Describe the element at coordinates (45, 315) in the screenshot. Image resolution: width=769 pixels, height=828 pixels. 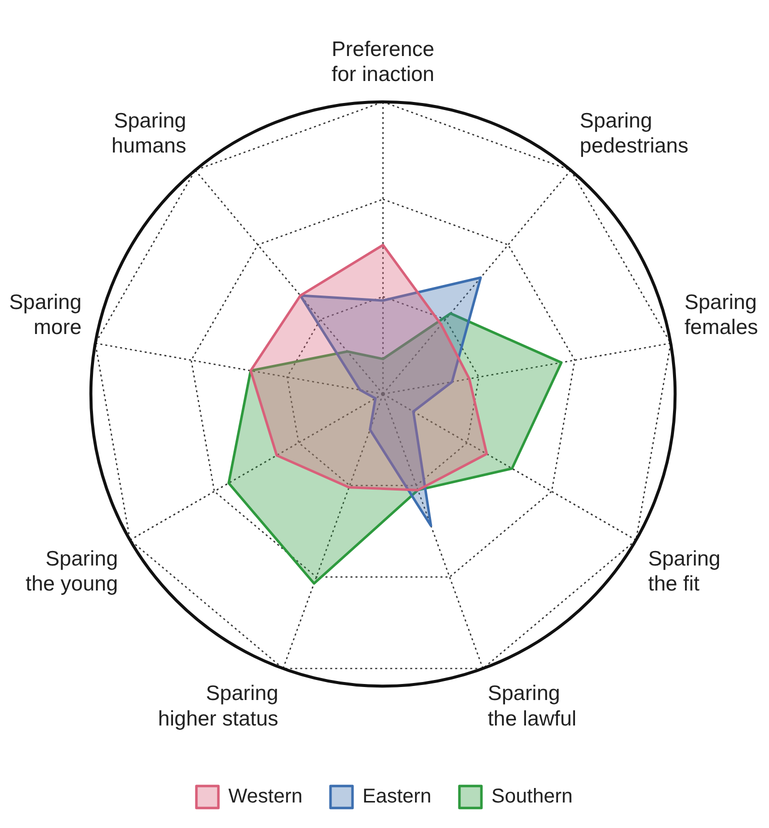
I see `spoke-label: Sparing more` at that location.